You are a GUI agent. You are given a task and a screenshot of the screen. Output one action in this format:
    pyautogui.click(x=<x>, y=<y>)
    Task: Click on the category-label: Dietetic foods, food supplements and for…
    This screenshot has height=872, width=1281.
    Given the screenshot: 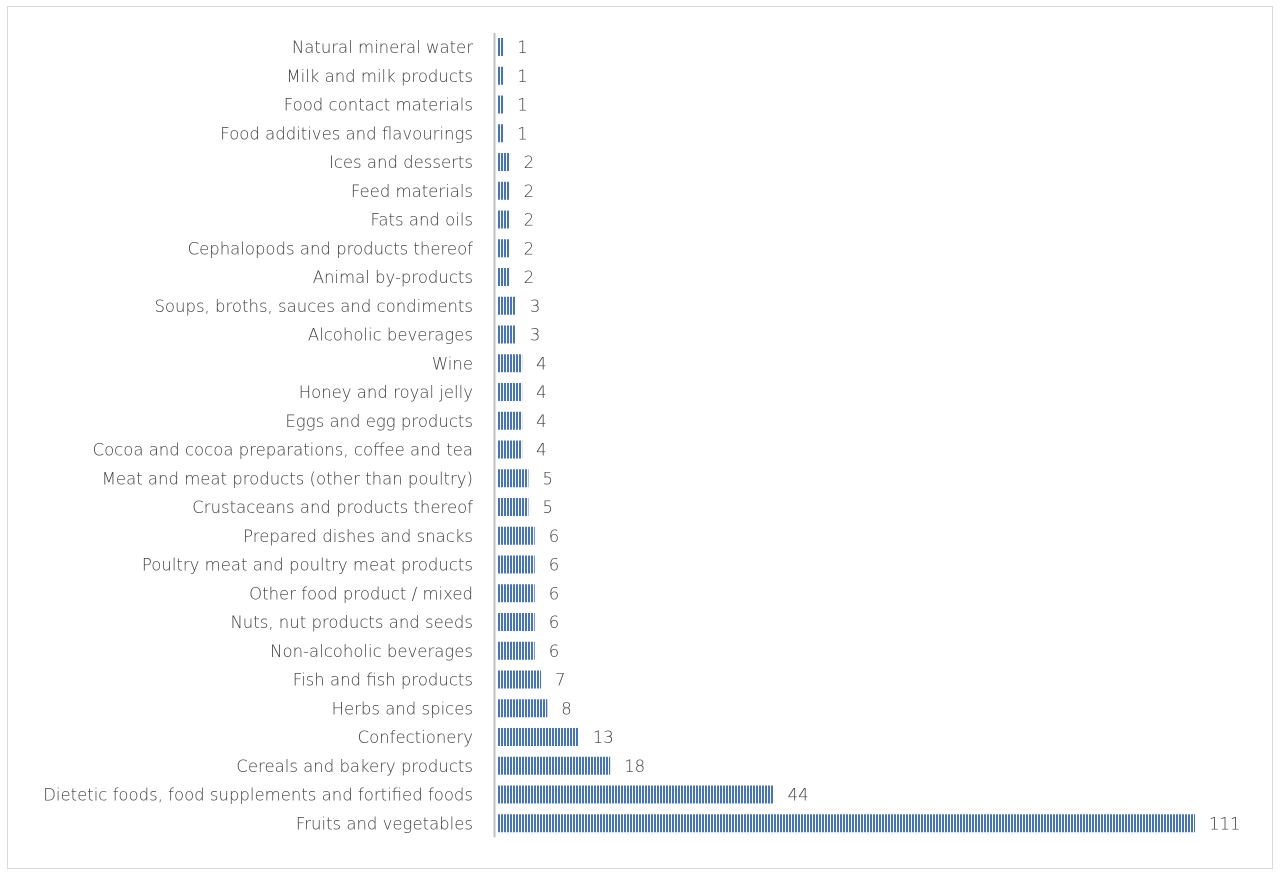 What is the action you would take?
    pyautogui.click(x=258, y=795)
    